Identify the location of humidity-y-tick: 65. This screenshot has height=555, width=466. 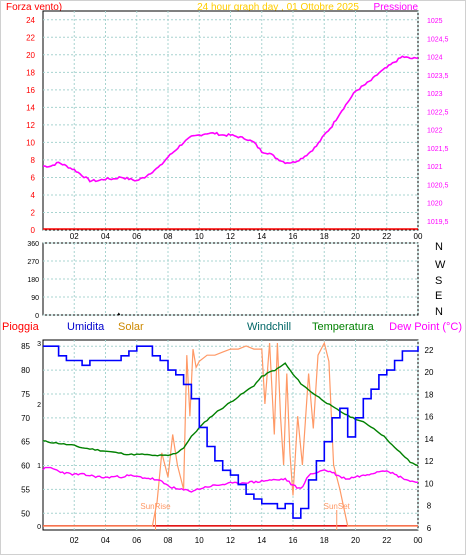
(25, 442).